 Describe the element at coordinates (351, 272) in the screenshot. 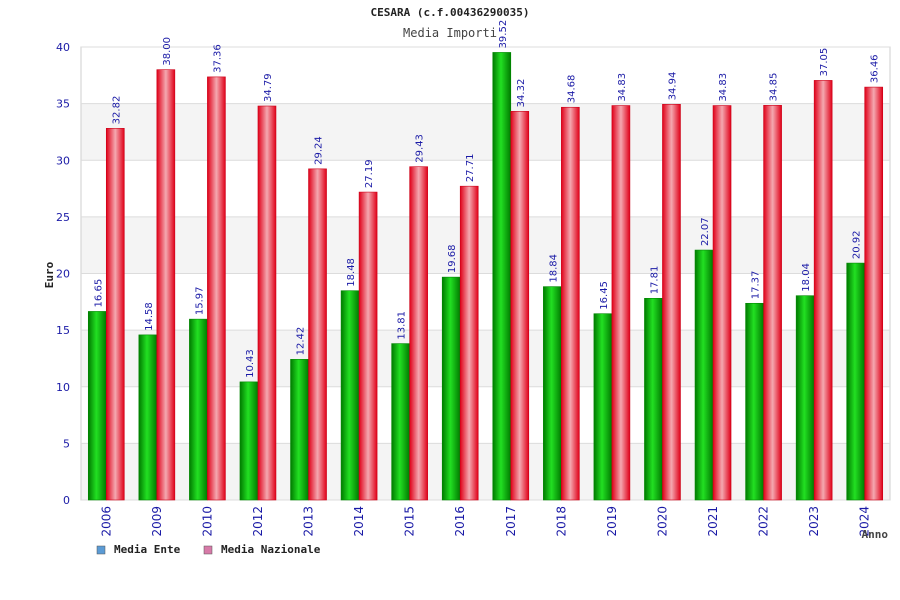

I see `data-label: 18.48` at that location.